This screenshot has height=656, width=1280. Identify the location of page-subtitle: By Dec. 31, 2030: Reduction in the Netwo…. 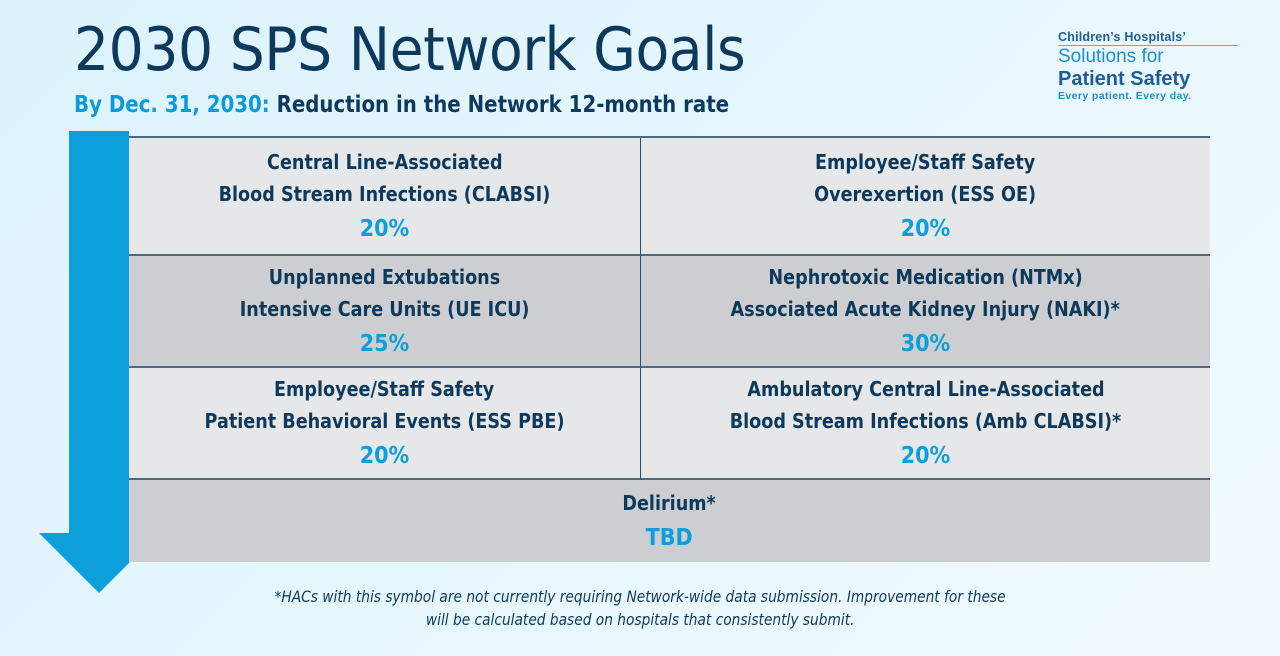
(401, 105).